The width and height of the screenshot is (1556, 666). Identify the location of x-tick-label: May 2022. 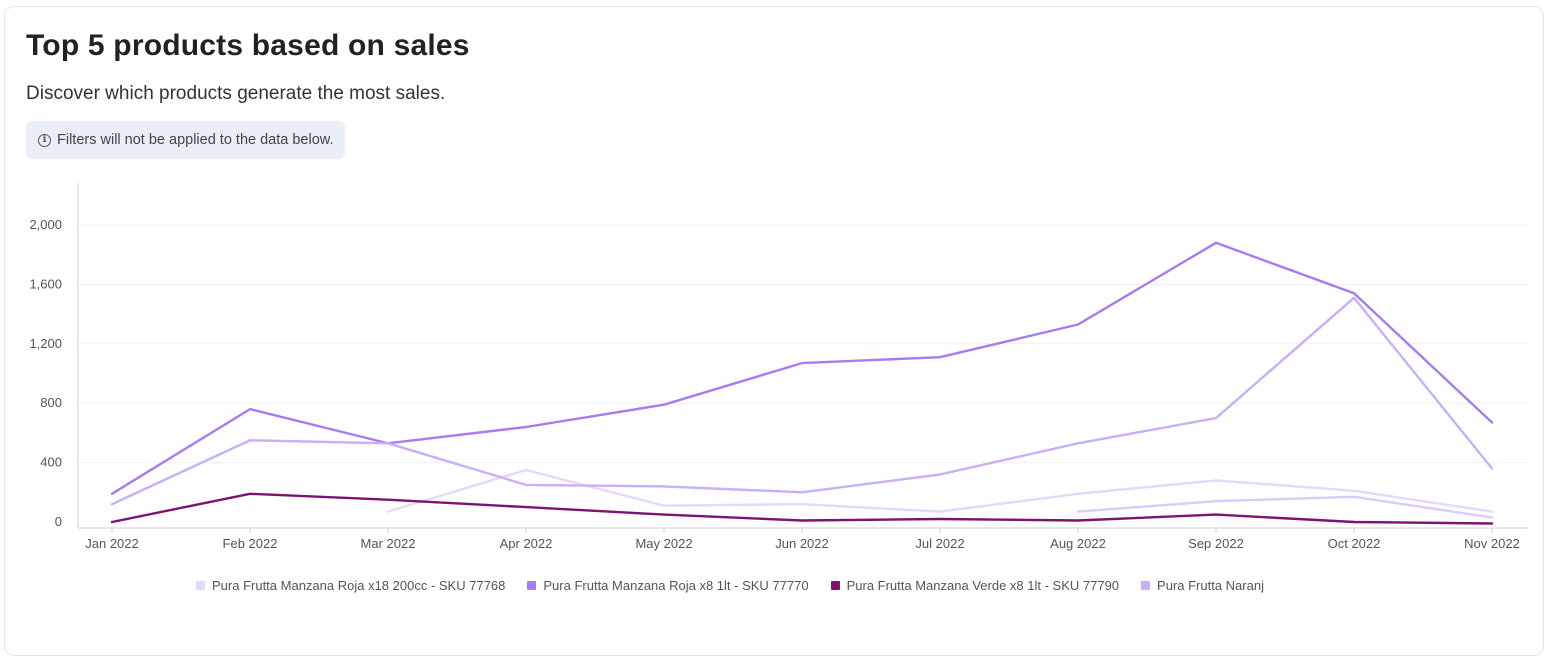
(663, 543).